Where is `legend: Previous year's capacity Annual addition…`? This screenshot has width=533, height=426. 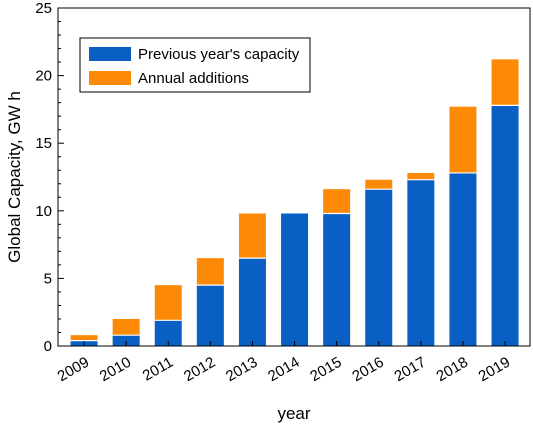 legend: Previous year's capacity Annual addition… is located at coordinates (195, 65).